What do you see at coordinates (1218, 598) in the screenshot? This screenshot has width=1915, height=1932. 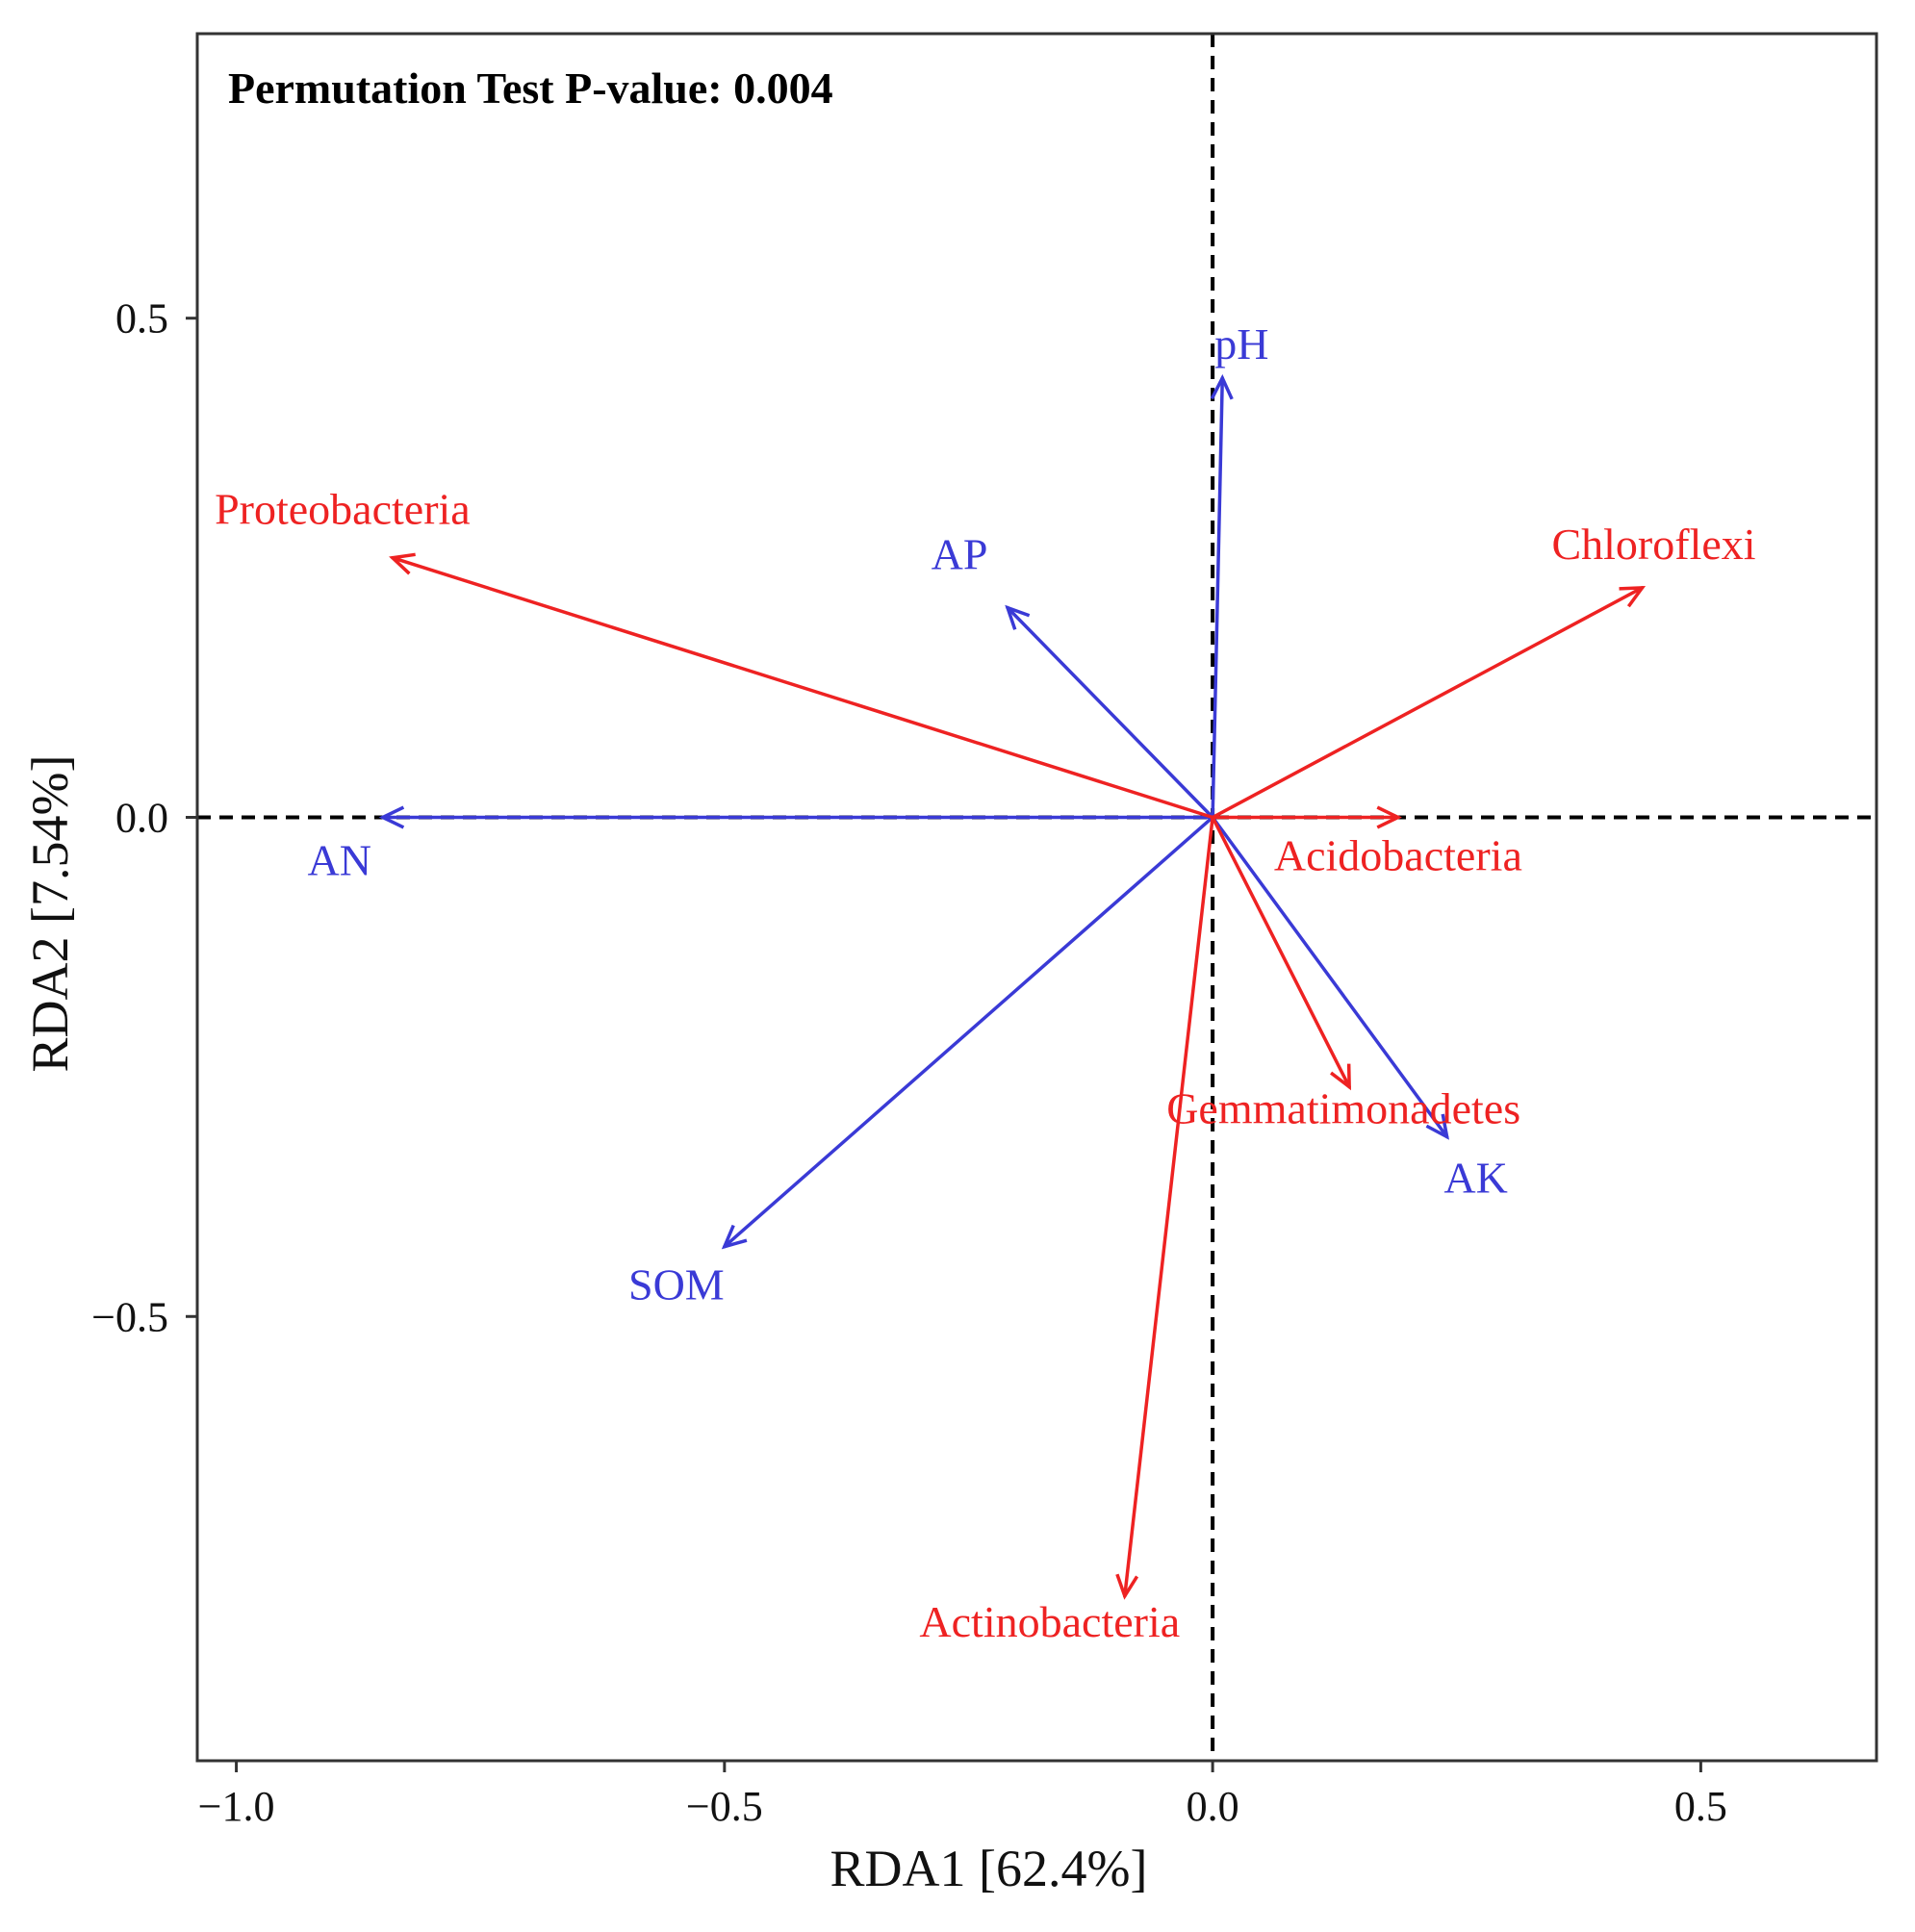 I see `vector-ph` at bounding box center [1218, 598].